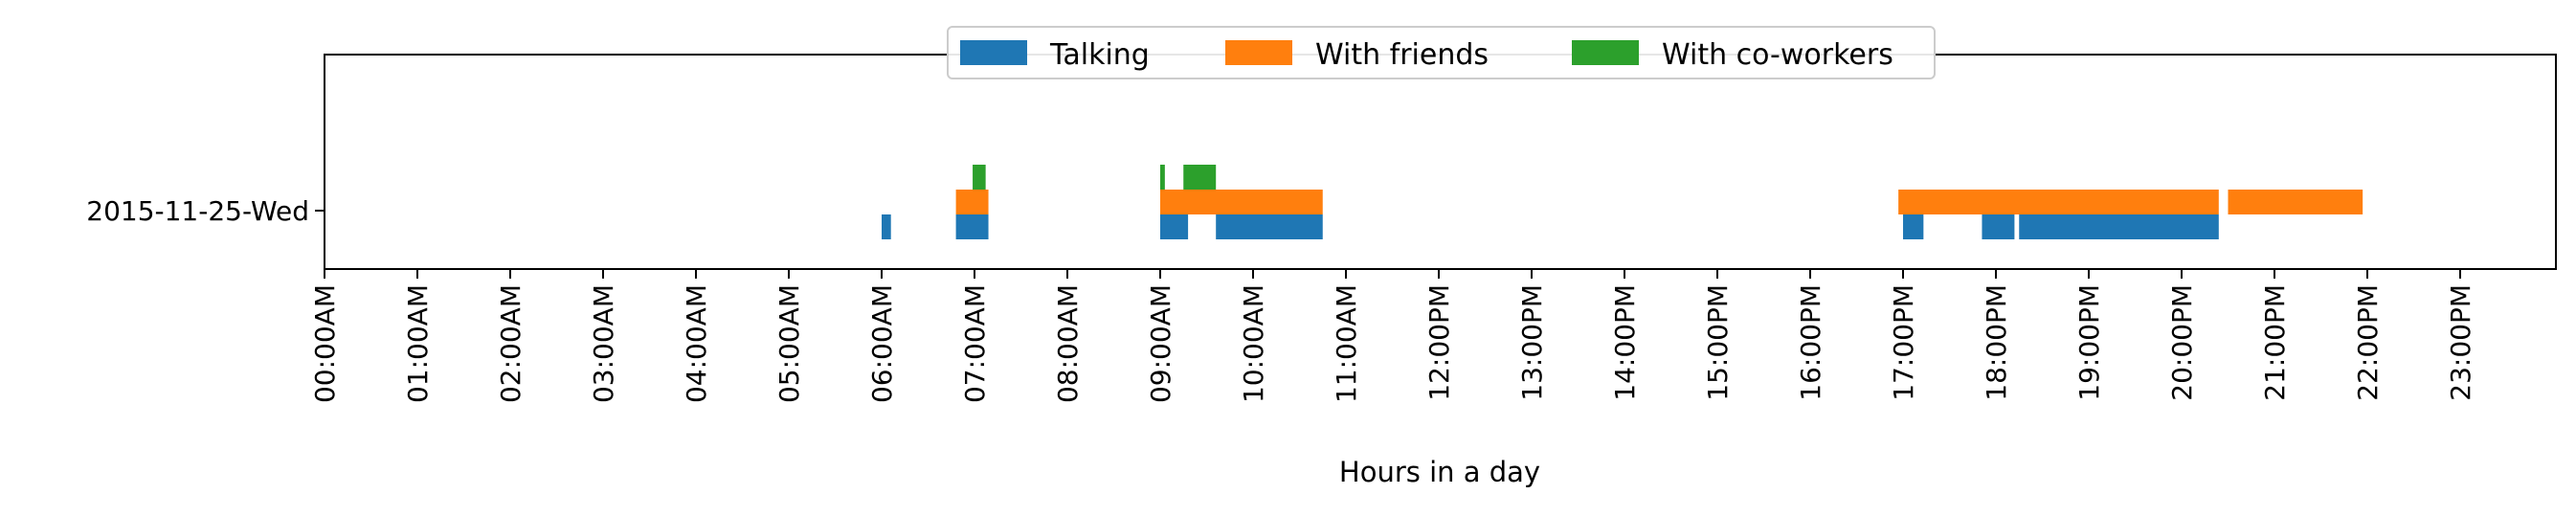  What do you see at coordinates (1778, 55) in the screenshot?
I see `legend-label-with-co-workers: With co-workers` at bounding box center [1778, 55].